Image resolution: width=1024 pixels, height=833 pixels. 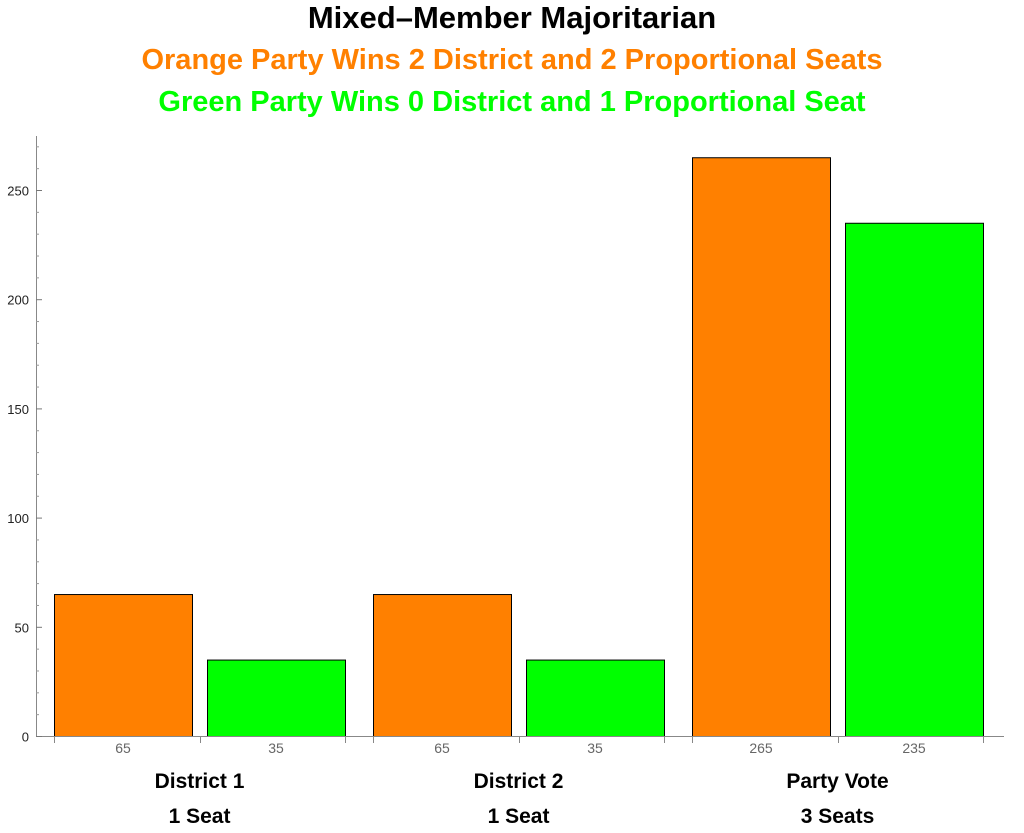 I want to click on y-tick-label-0: 0, so click(x=25, y=737).